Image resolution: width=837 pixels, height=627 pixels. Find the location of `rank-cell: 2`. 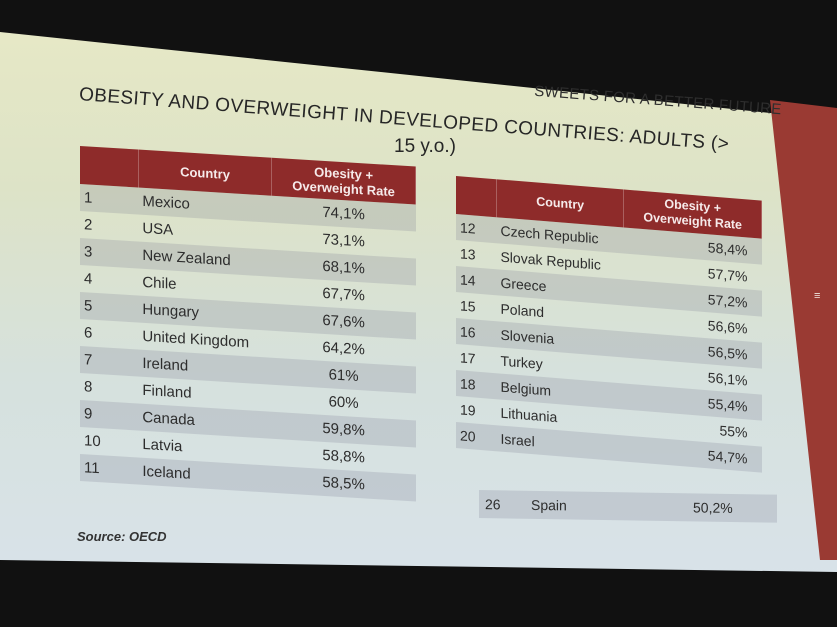

rank-cell: 2 is located at coordinates (88, 225).